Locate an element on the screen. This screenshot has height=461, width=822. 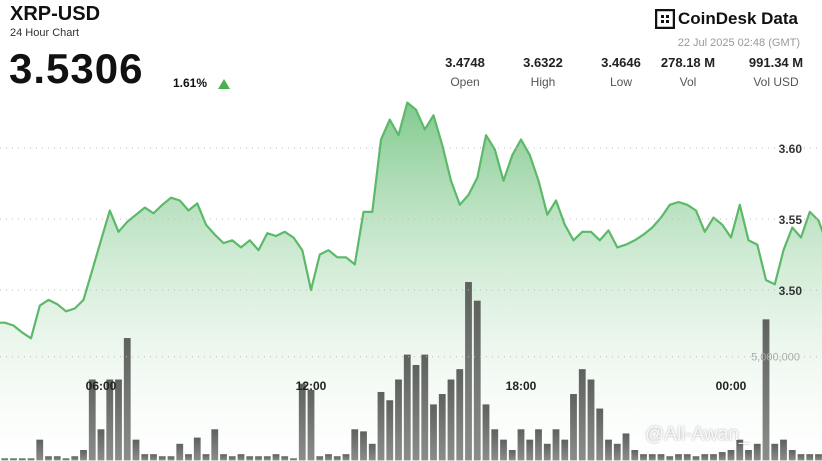
up-arrow is located at coordinates (224, 84).